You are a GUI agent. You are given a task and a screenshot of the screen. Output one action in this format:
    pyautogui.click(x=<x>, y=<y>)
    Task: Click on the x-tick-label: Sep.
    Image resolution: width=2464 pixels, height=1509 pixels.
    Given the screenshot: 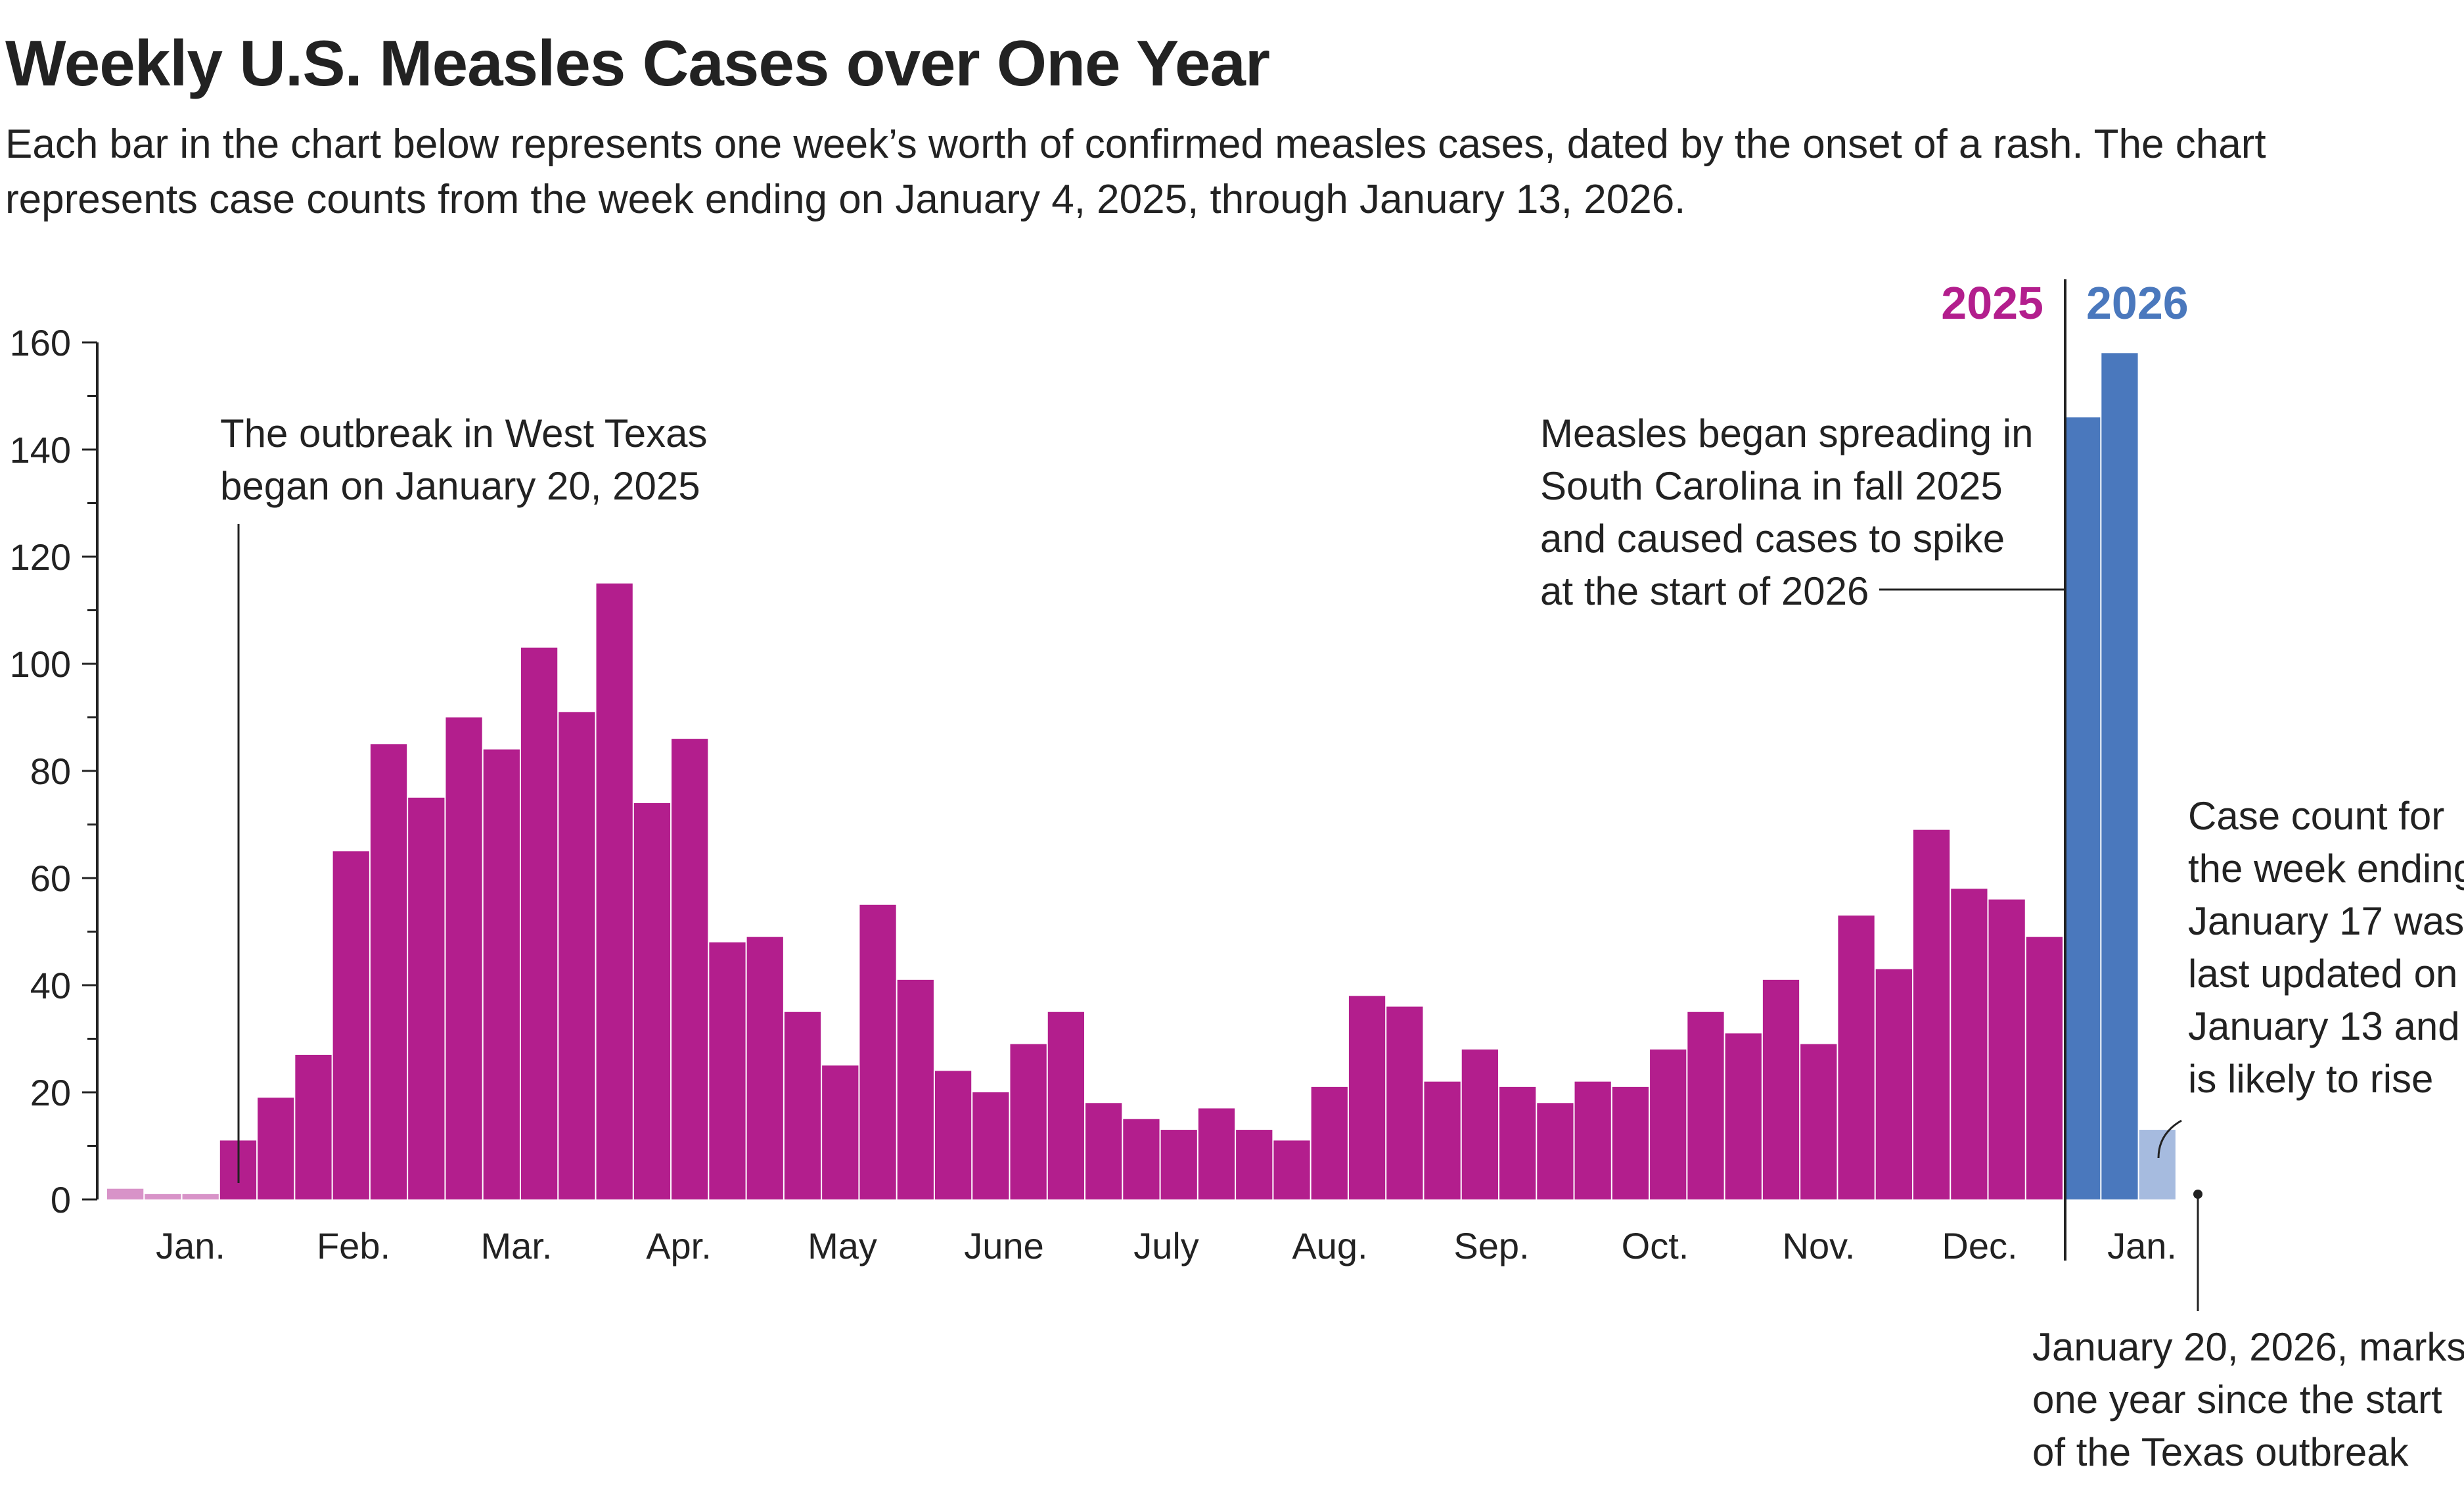 What is the action you would take?
    pyautogui.click(x=1491, y=1245)
    